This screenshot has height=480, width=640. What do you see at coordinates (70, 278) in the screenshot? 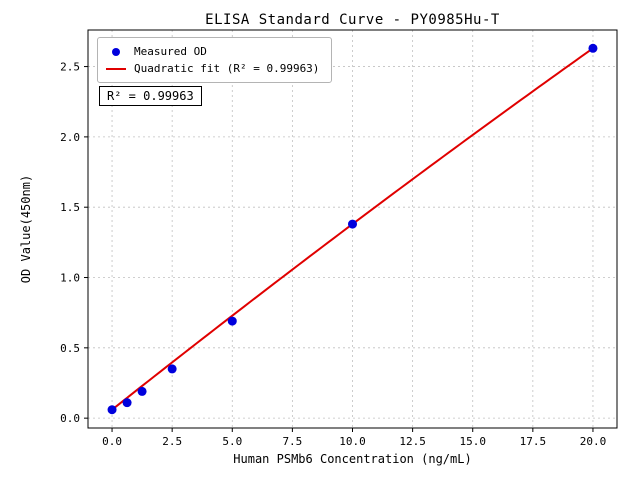
I see `svg-text: 1.0` at bounding box center [70, 278].